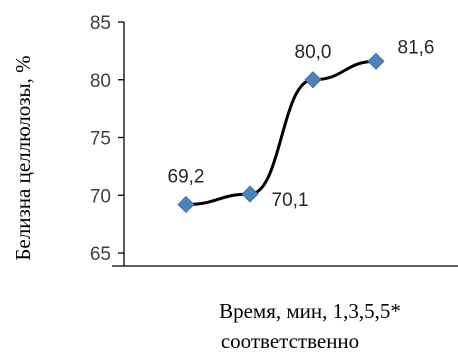  What do you see at coordinates (100, 23) in the screenshot?
I see `y-tick-label: 85` at bounding box center [100, 23].